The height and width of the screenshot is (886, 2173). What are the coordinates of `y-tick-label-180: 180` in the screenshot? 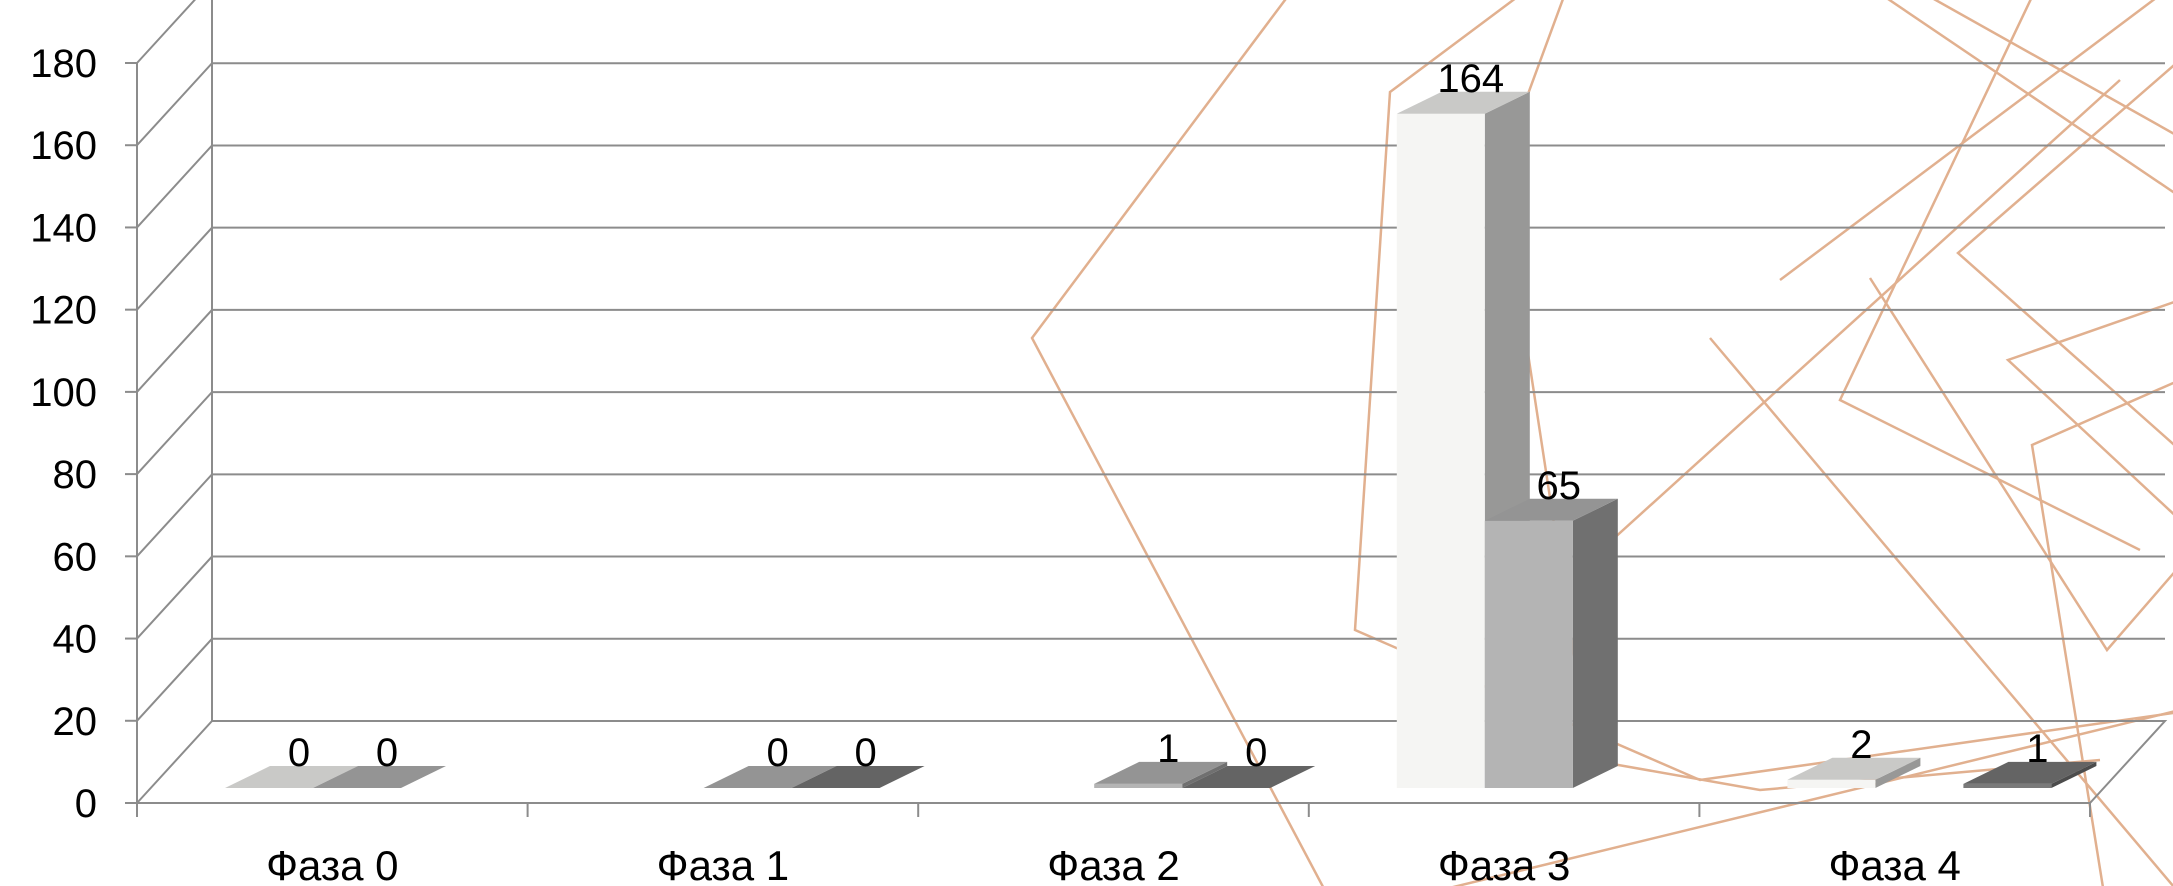 It's located at (63, 64).